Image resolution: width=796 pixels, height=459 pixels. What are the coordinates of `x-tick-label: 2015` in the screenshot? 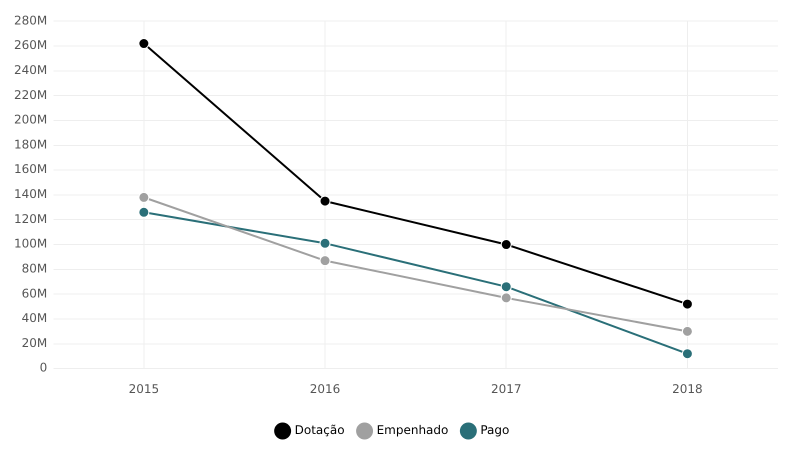 It's located at (144, 389).